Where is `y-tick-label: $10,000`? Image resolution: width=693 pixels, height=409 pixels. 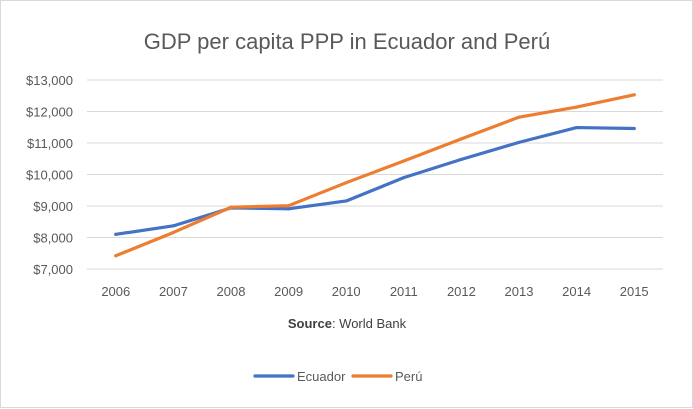 y-tick-label: $10,000 is located at coordinates (49, 175).